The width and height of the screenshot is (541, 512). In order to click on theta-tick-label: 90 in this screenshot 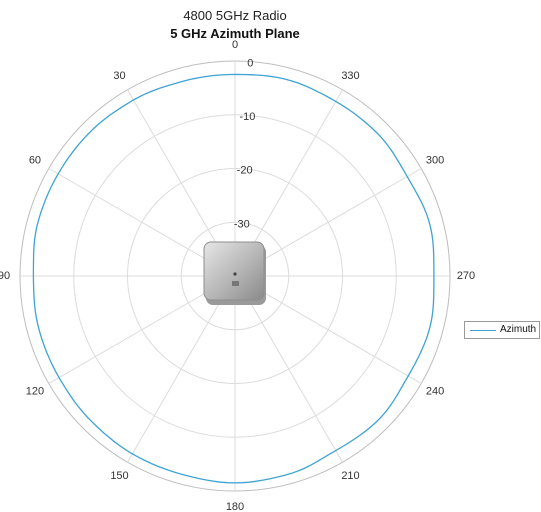, I will do `click(5, 276)`.